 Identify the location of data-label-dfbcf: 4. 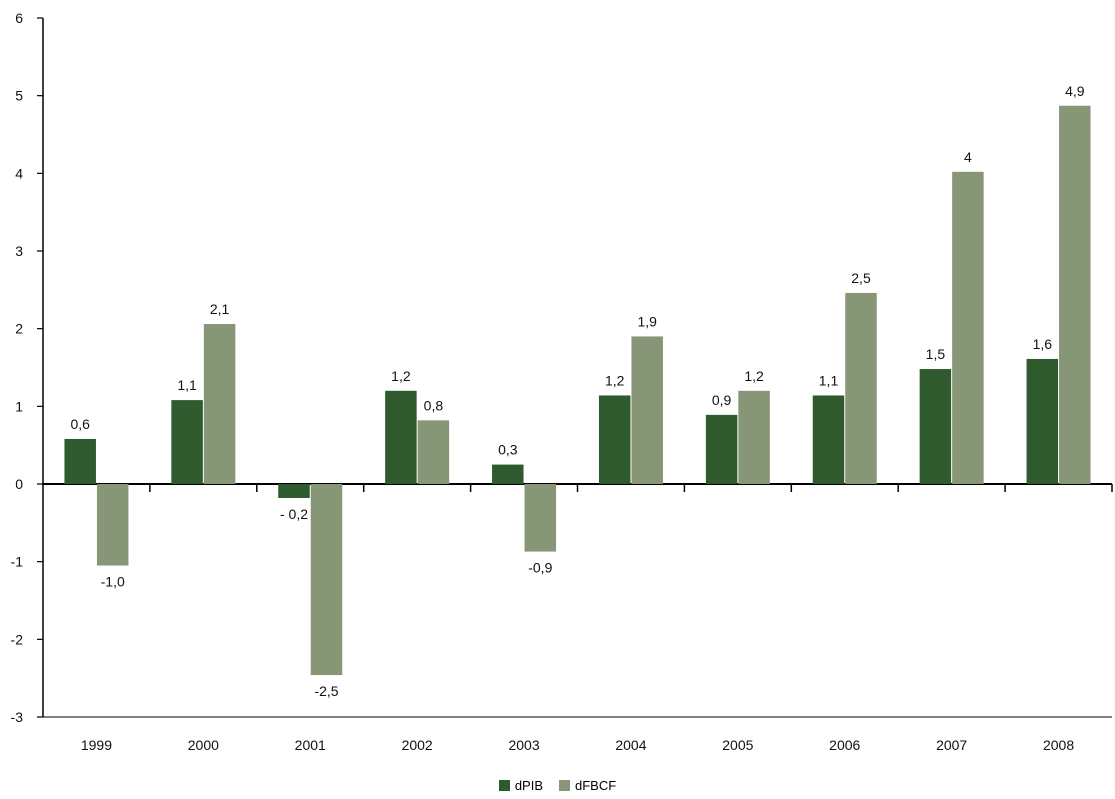
(968, 157).